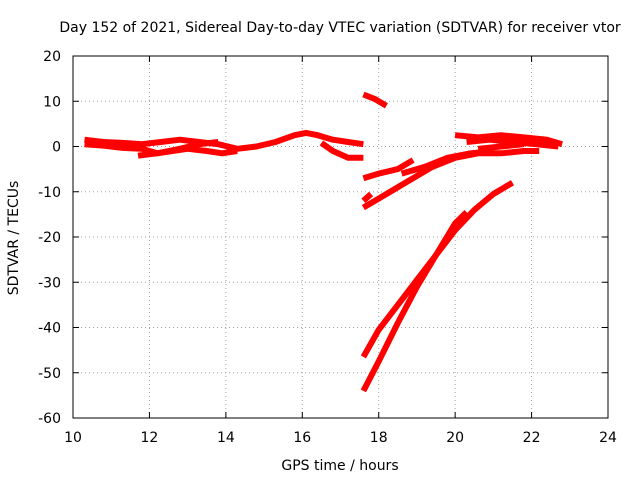 This screenshot has height=480, width=640. I want to click on y-tick-label: -60, so click(49, 419).